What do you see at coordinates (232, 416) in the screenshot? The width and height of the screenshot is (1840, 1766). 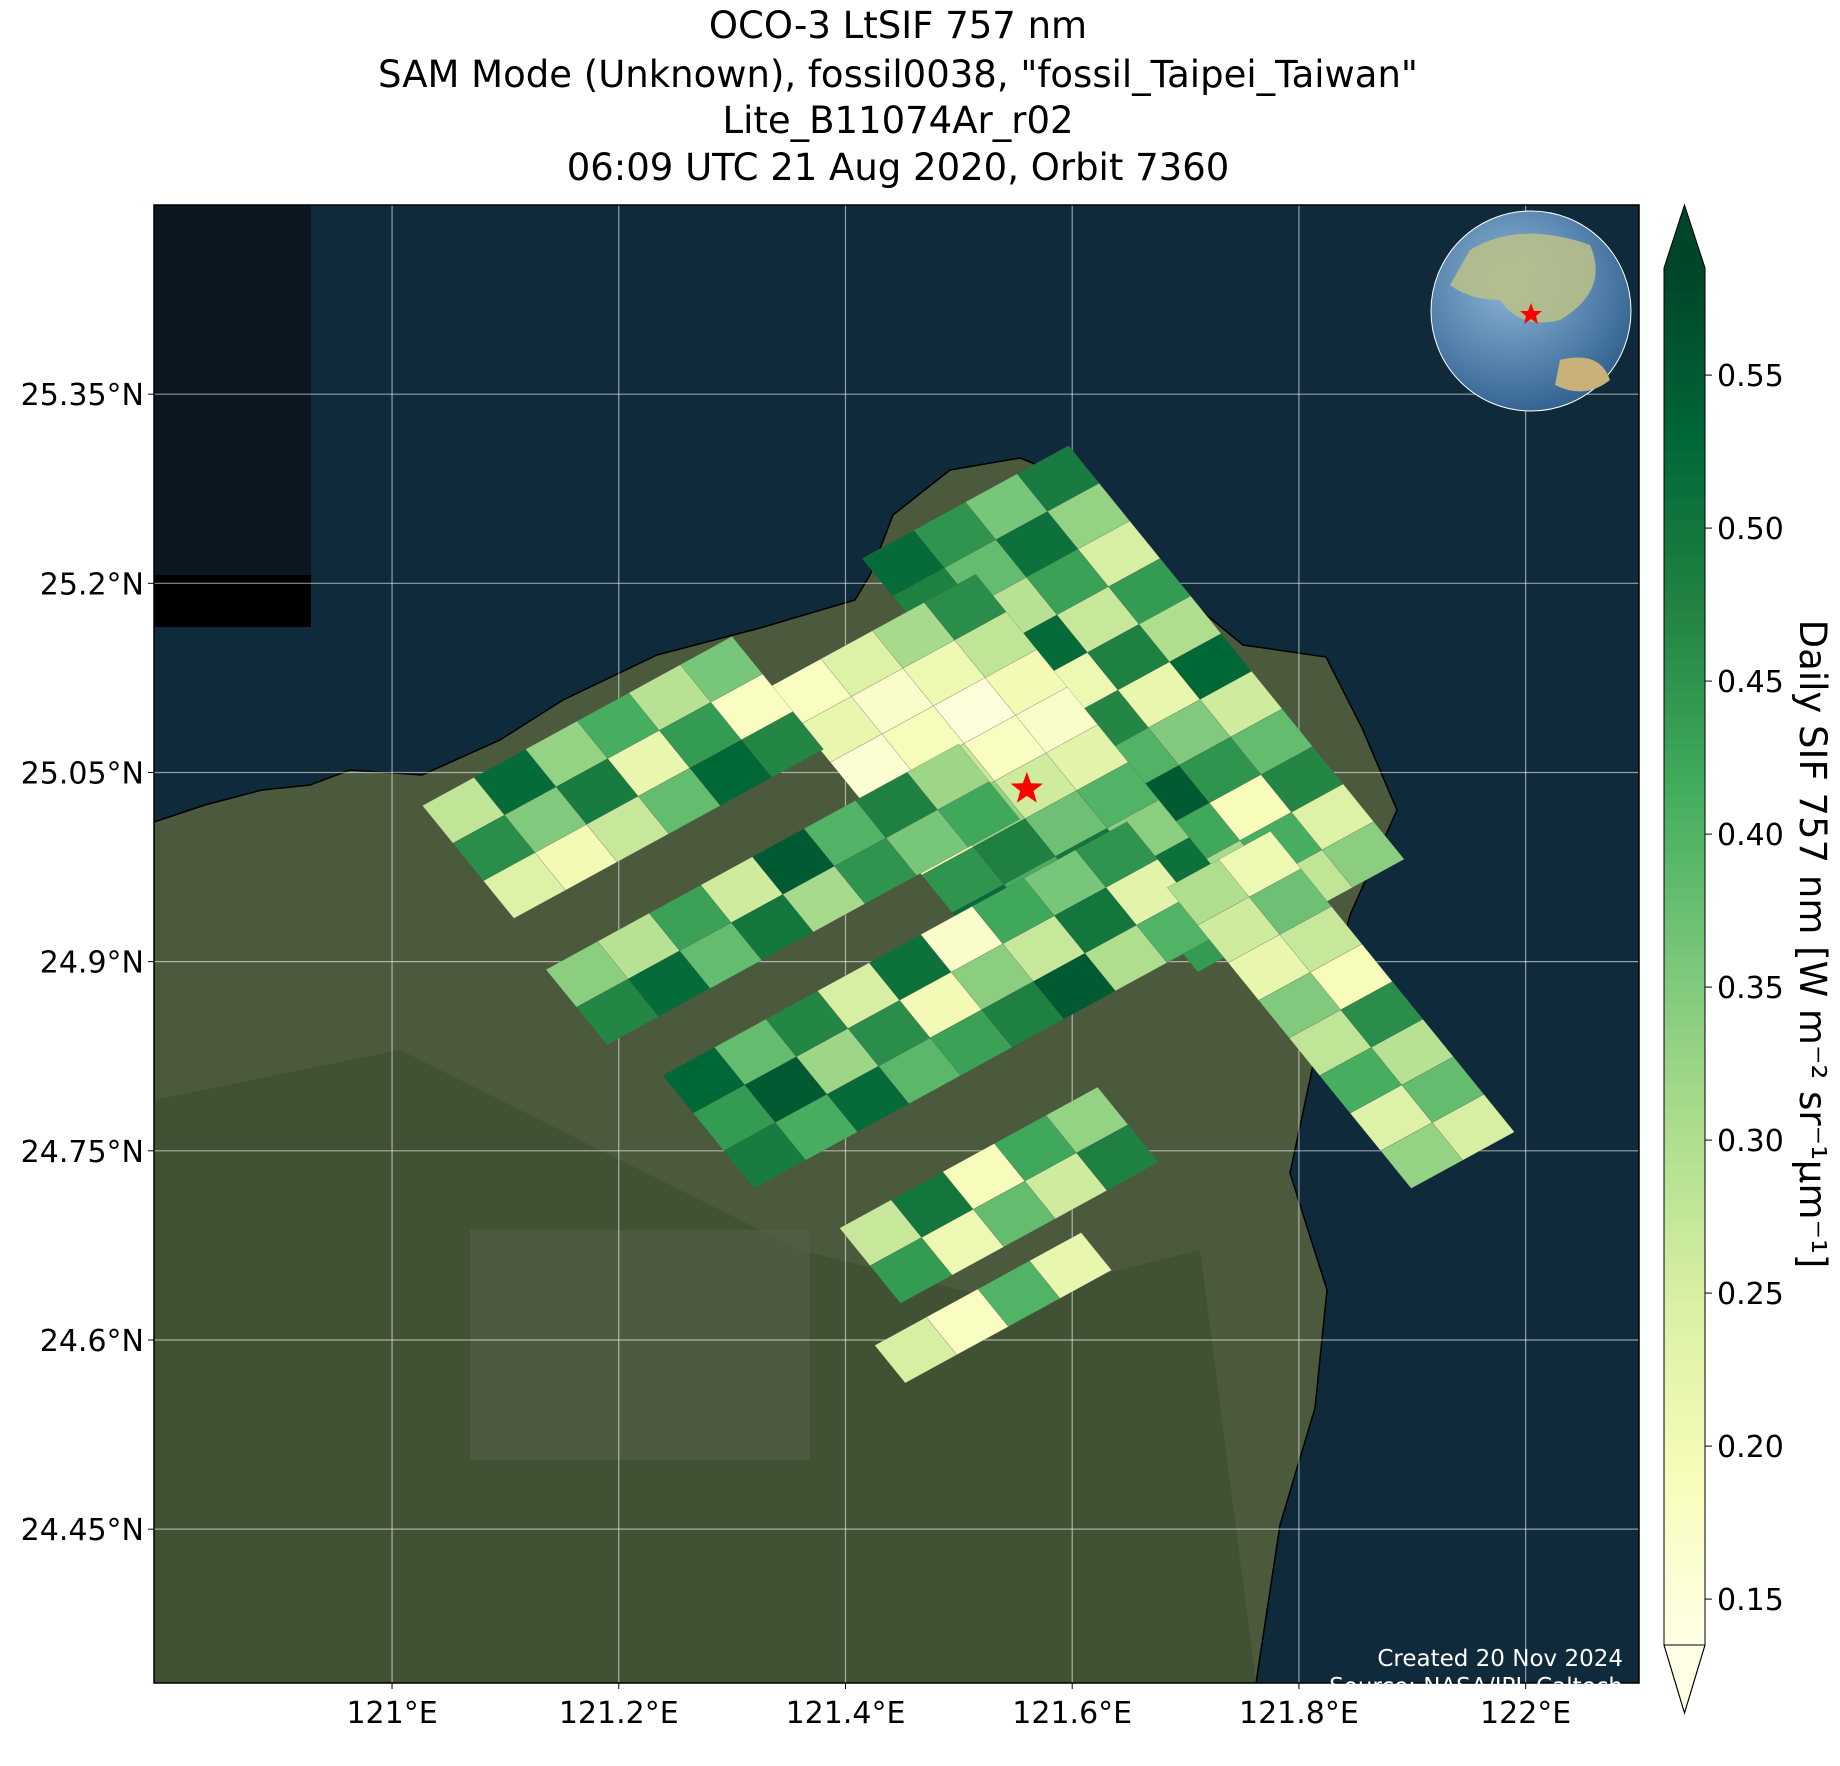 I see `no-data-area` at bounding box center [232, 416].